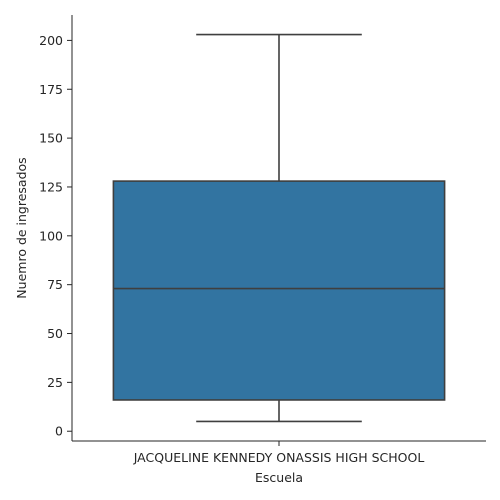 The height and width of the screenshot is (500, 500). I want to click on y-tick-label: 50, so click(55, 333).